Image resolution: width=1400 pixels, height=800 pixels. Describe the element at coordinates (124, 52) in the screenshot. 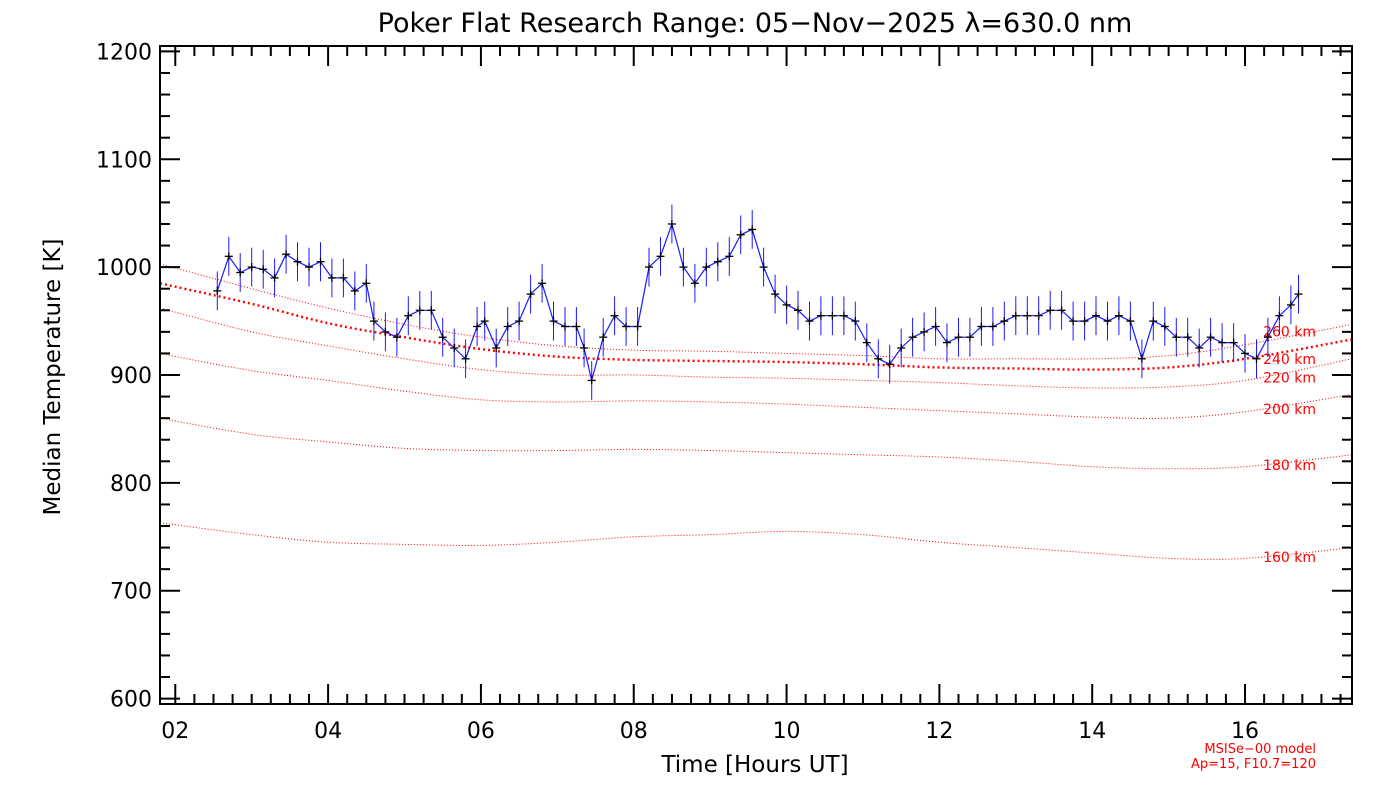

I see `y-tick-label: 1200` at that location.